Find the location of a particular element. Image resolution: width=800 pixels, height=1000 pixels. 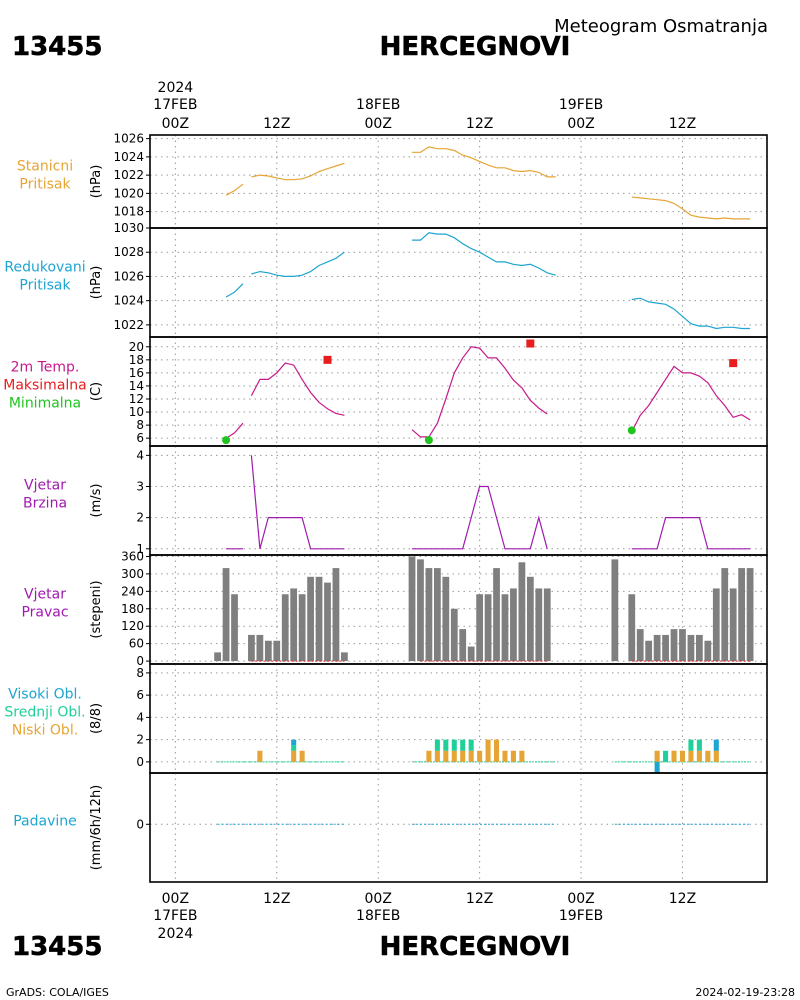

y-tick-label: 2 is located at coordinates (140, 518).